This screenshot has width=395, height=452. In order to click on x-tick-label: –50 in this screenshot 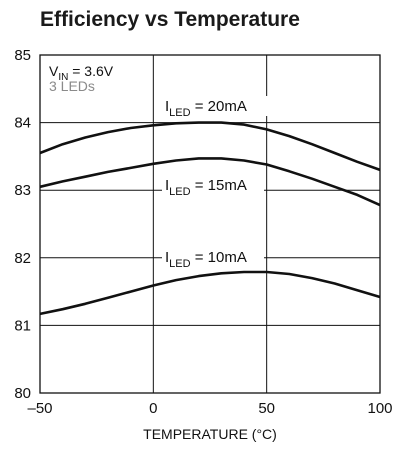, I will do `click(39, 408)`.